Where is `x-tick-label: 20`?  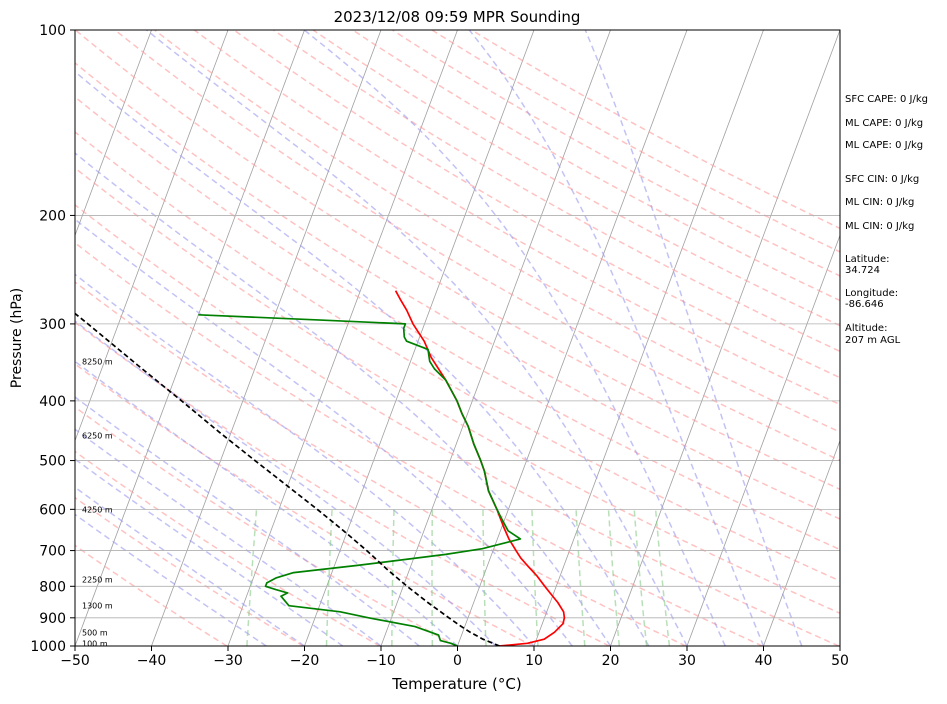
x-tick-label: 20 is located at coordinates (611, 661).